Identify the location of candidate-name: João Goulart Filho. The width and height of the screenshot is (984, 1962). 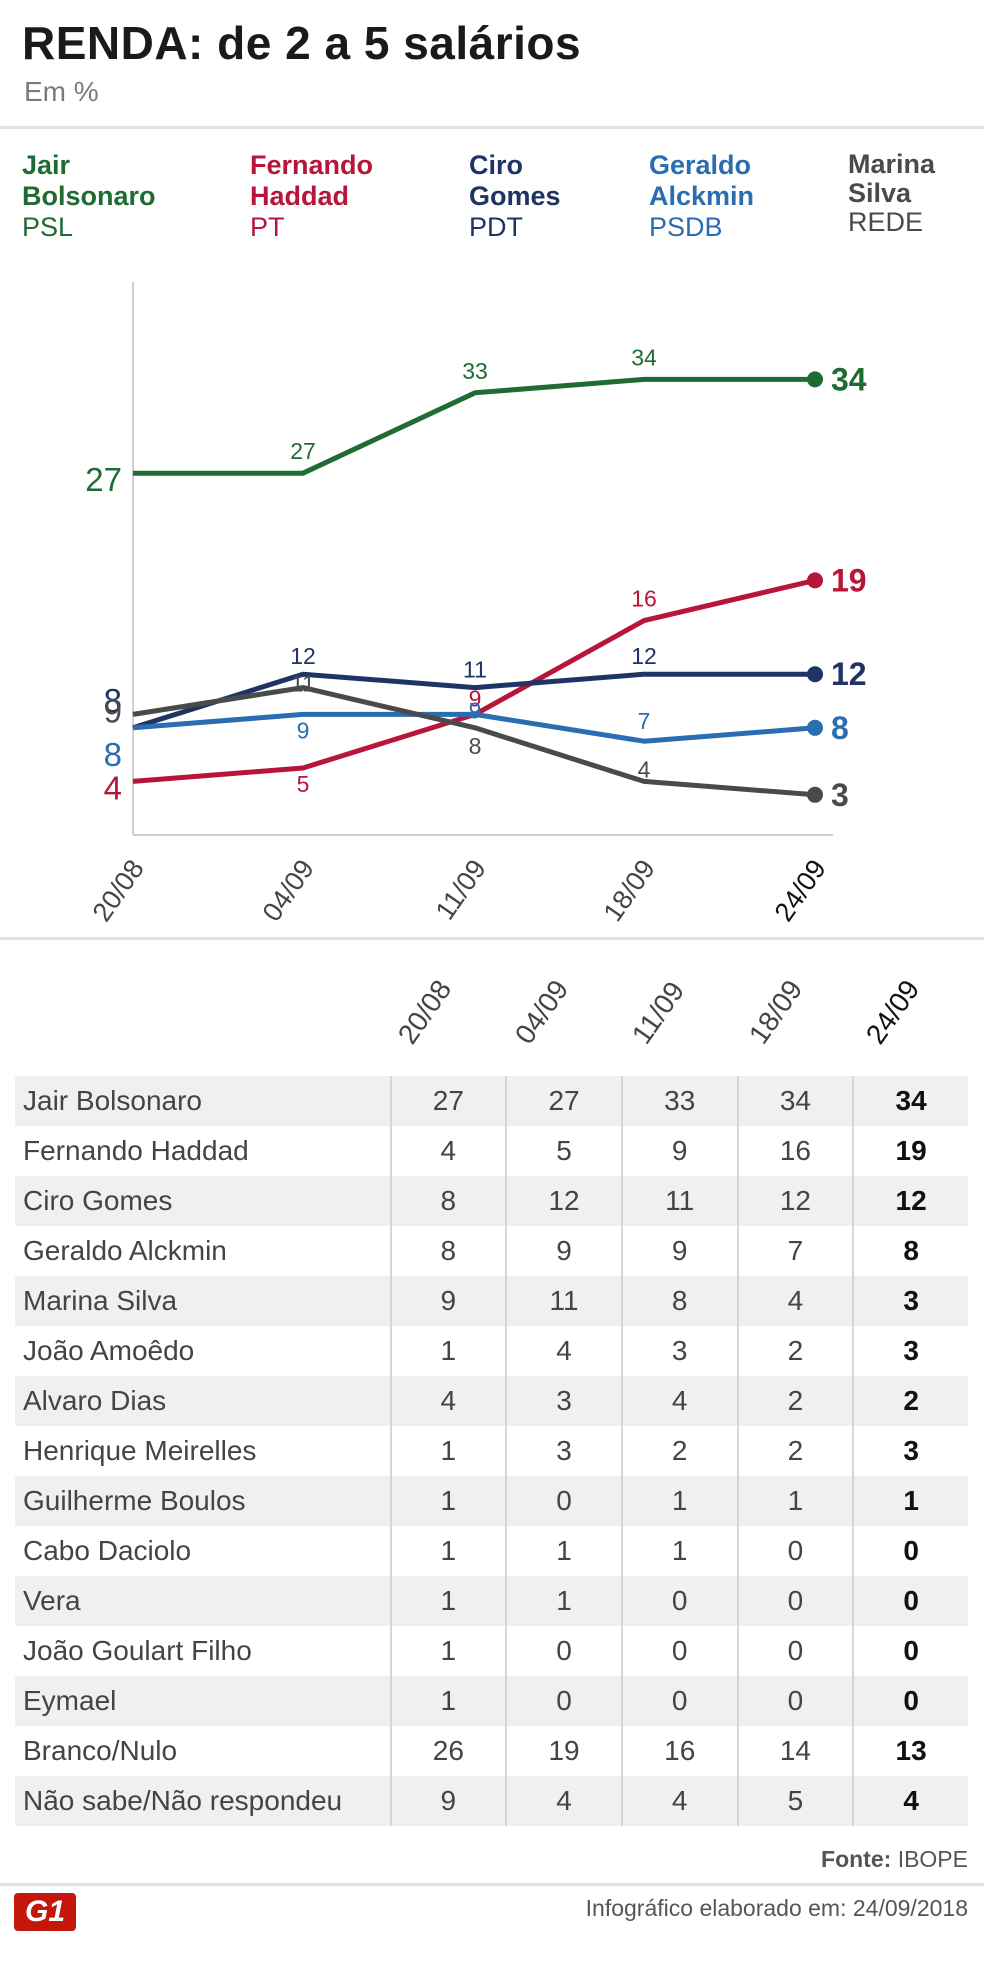
(137, 1650).